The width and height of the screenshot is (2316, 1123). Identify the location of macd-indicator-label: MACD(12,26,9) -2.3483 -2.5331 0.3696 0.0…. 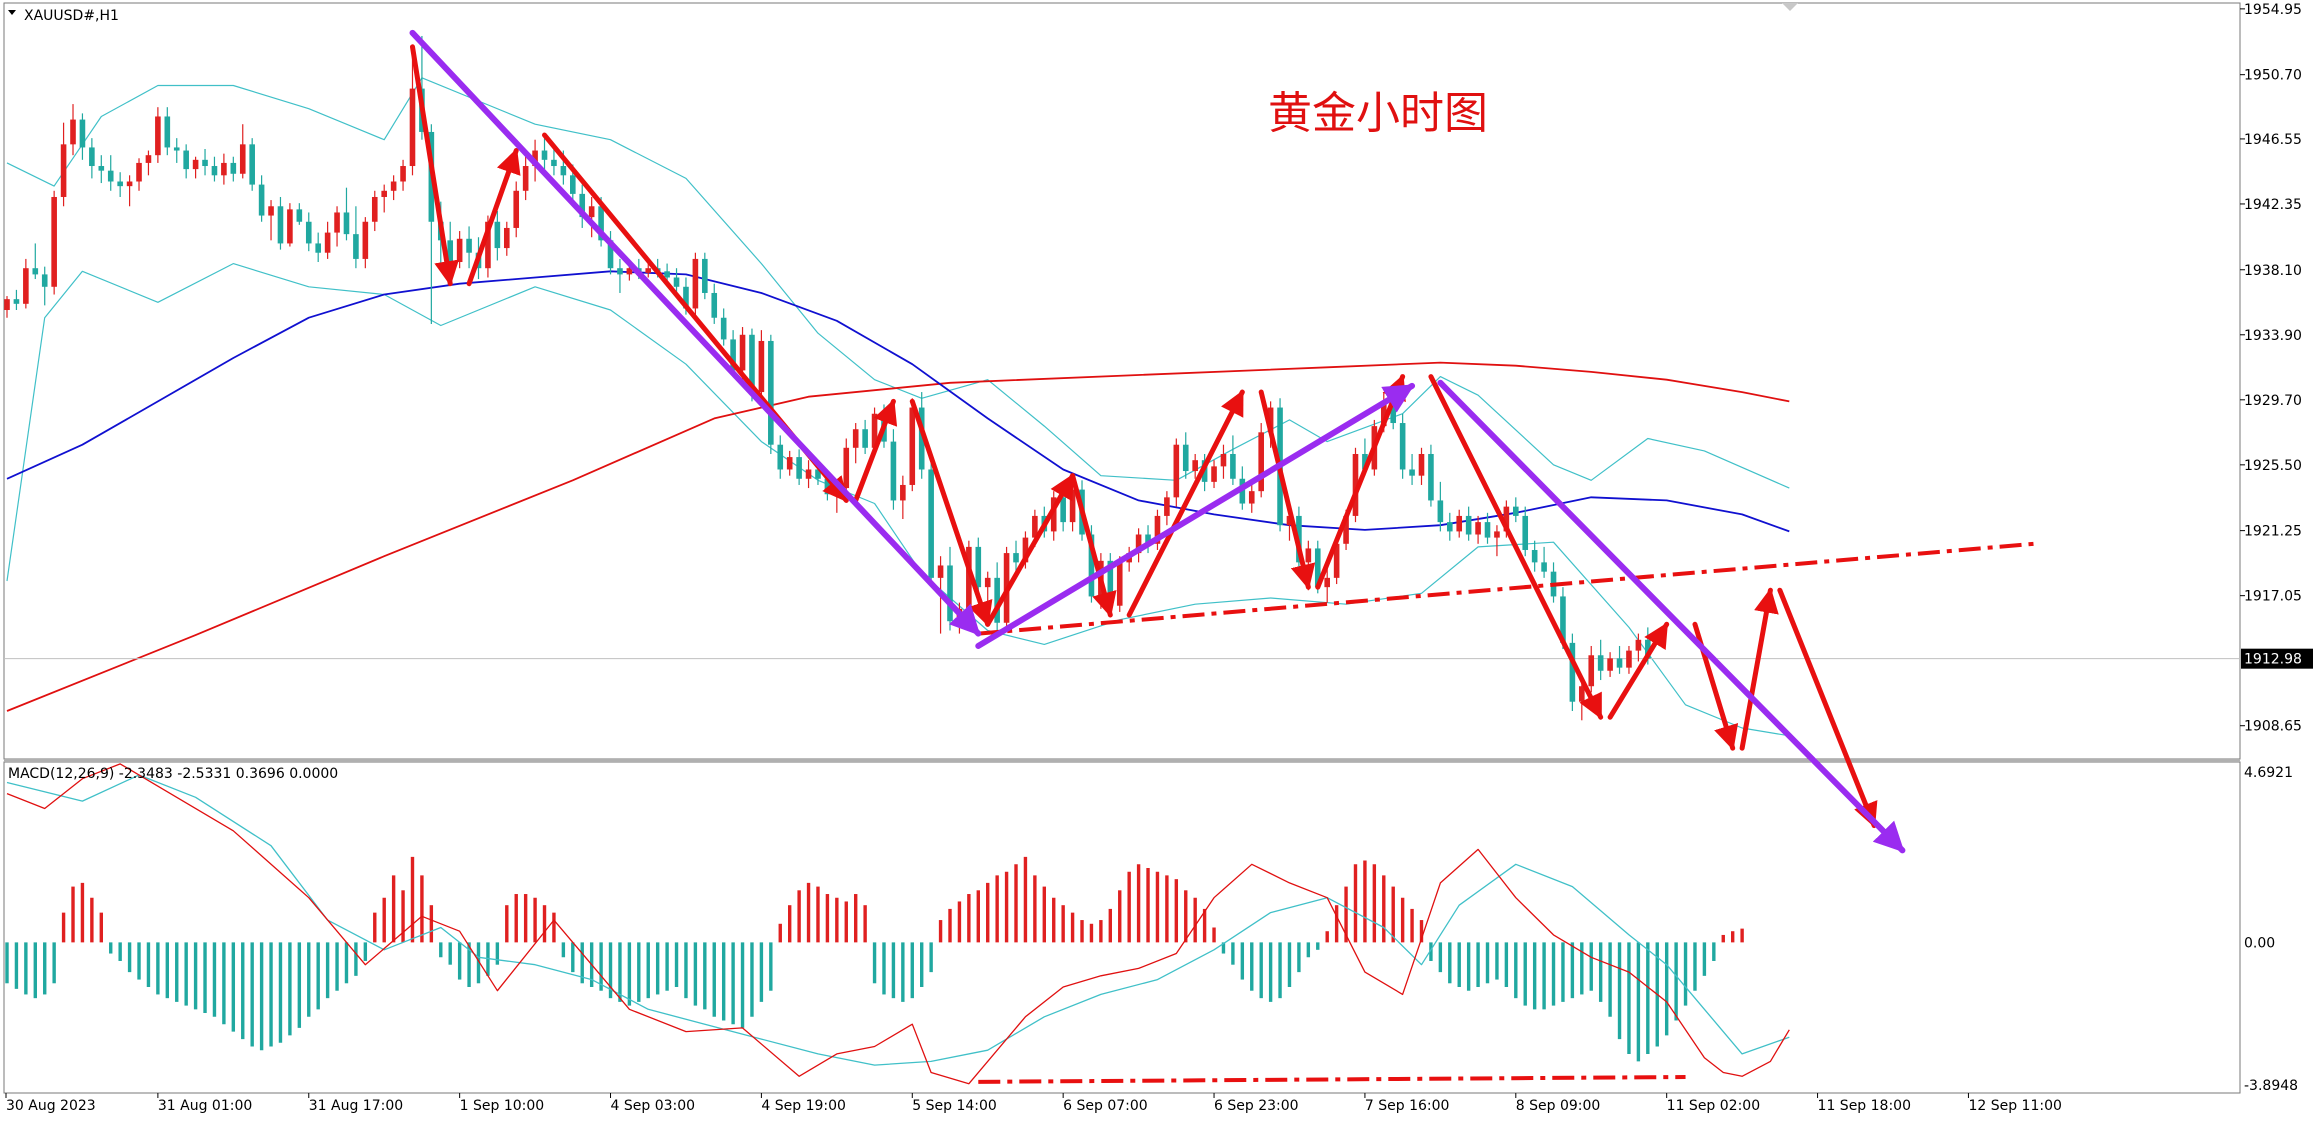
(173, 774).